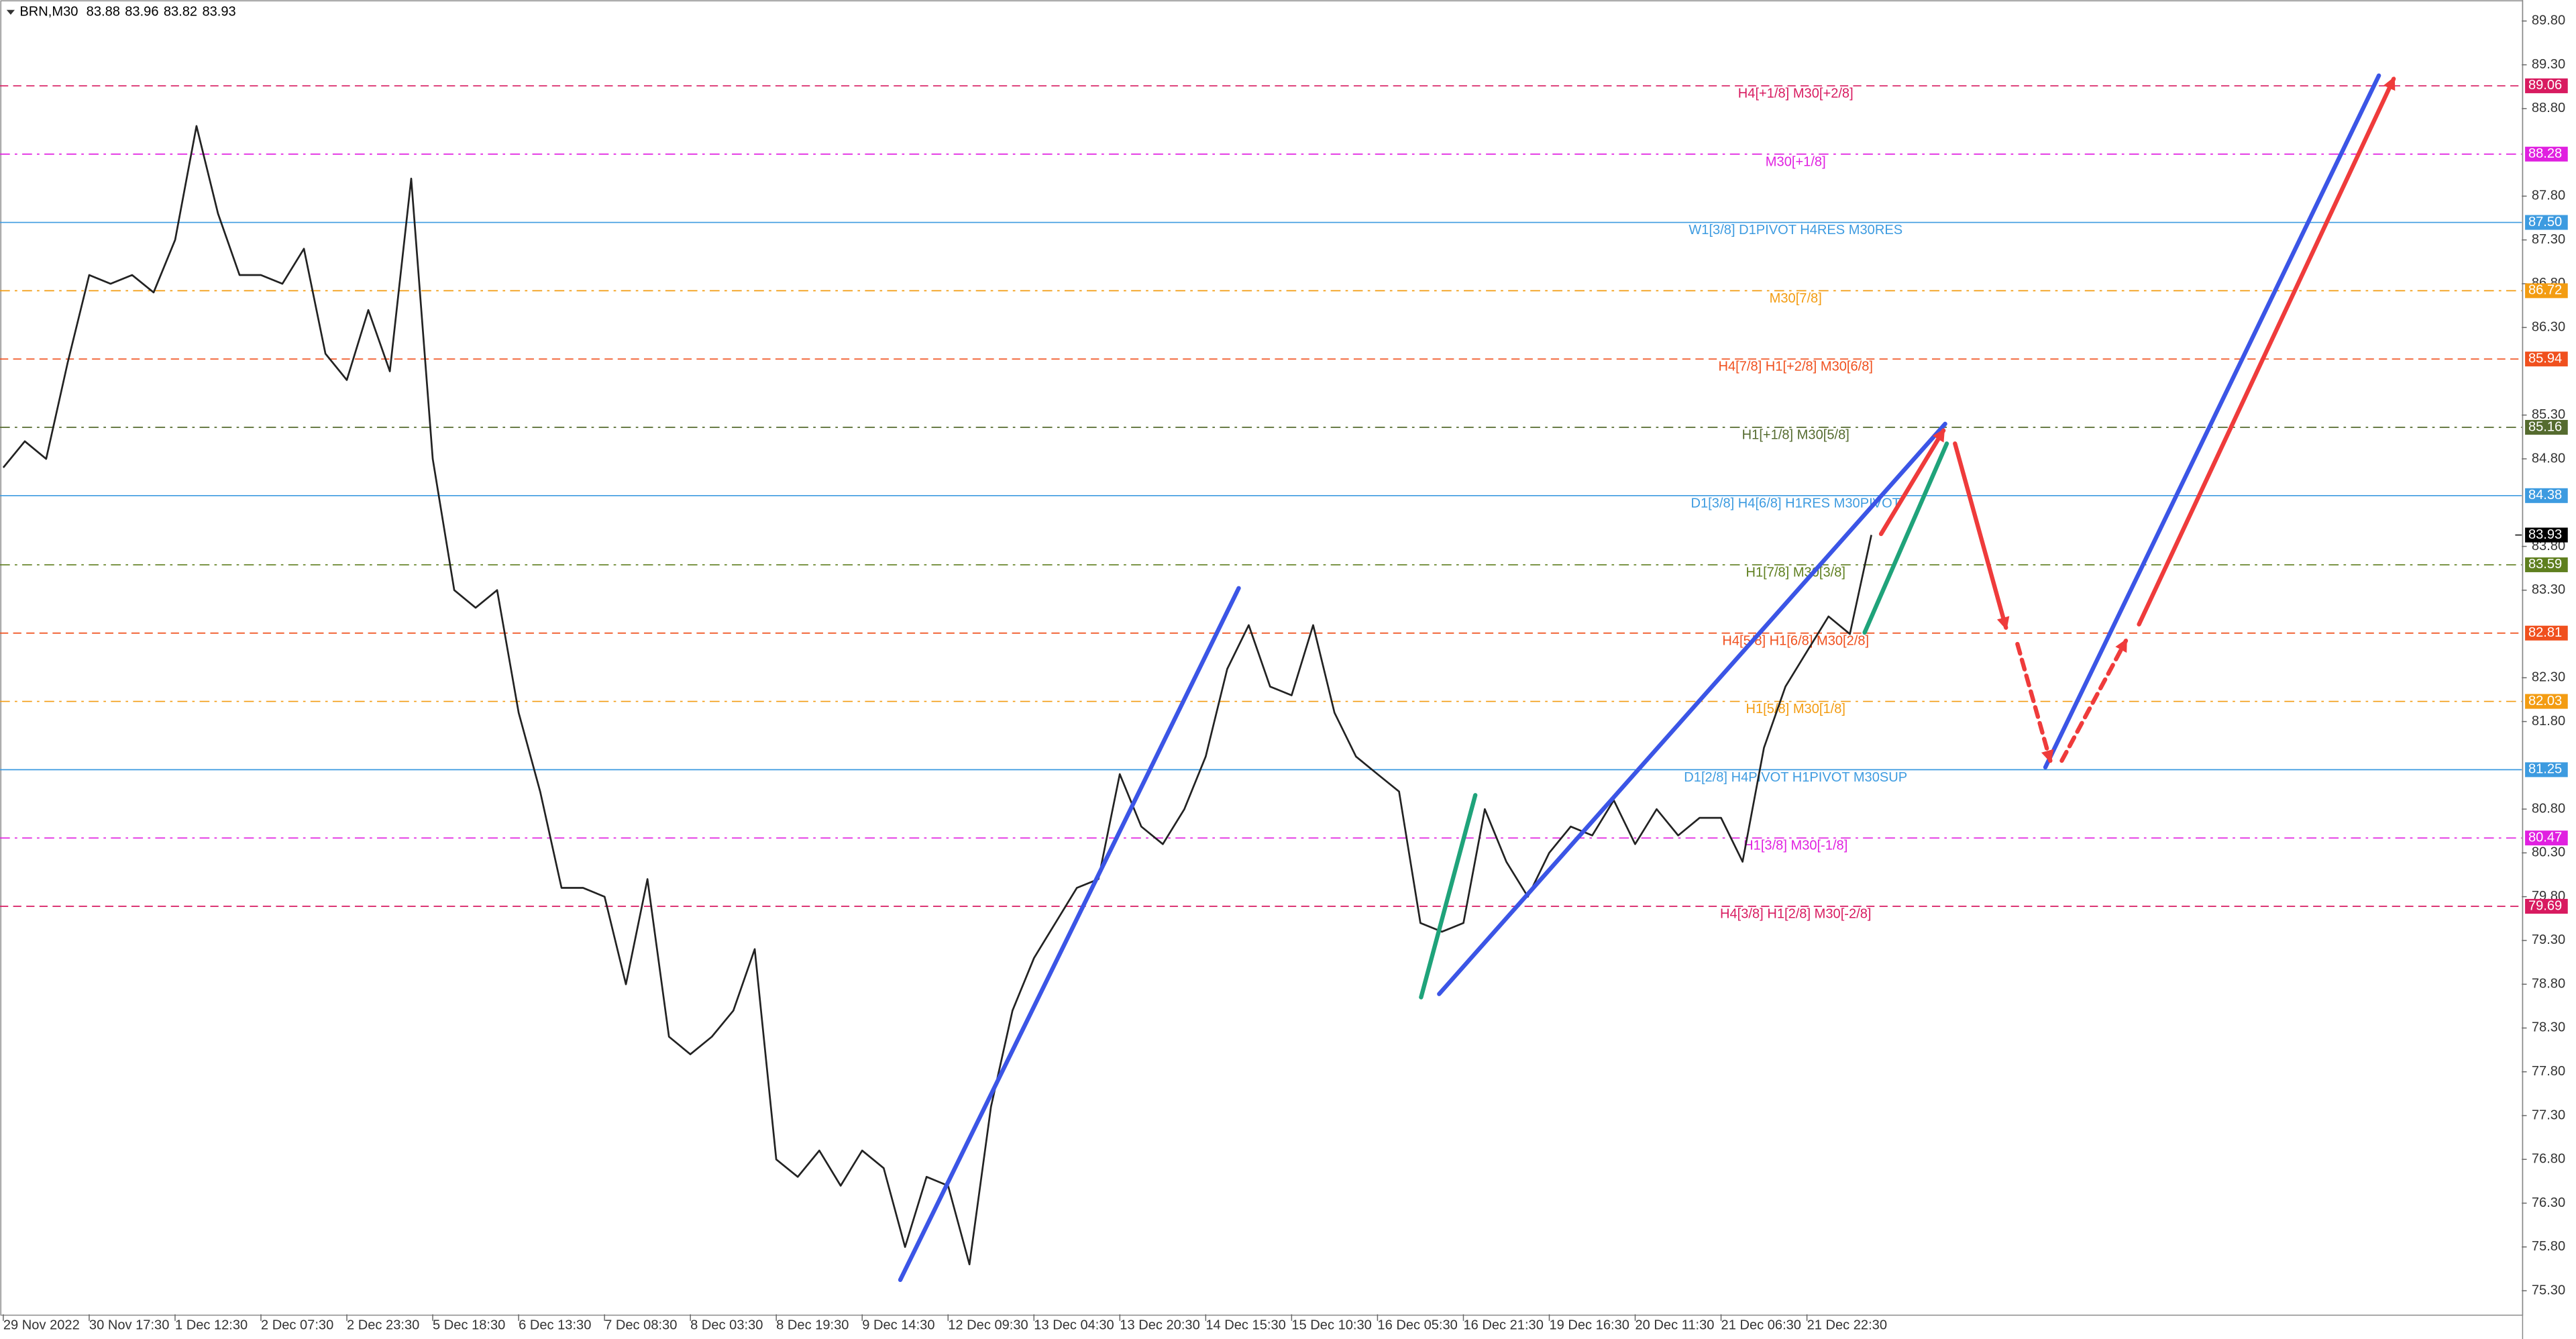 This screenshot has height=1339, width=2576. Describe the element at coordinates (10, 12) in the screenshot. I see `menu-arrow` at that location.